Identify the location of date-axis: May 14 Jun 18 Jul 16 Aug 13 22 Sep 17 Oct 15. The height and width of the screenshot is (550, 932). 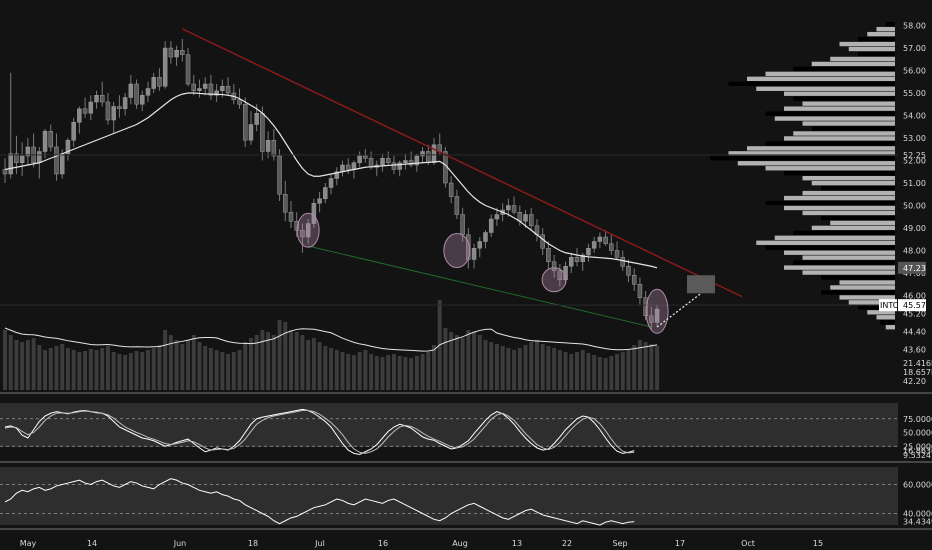
(421, 543).